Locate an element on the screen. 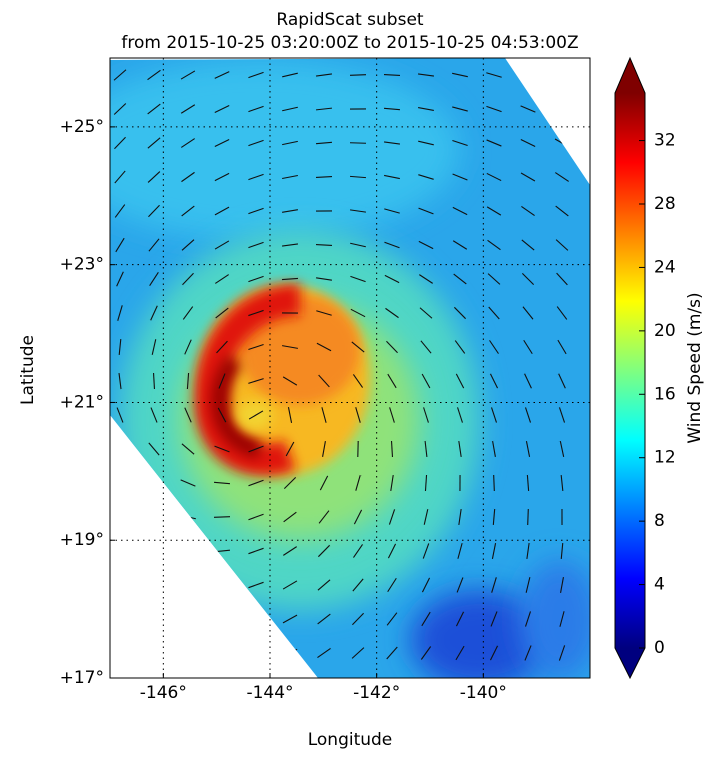 The height and width of the screenshot is (768, 720). colorbar-tick-label: 32 is located at coordinates (665, 141).